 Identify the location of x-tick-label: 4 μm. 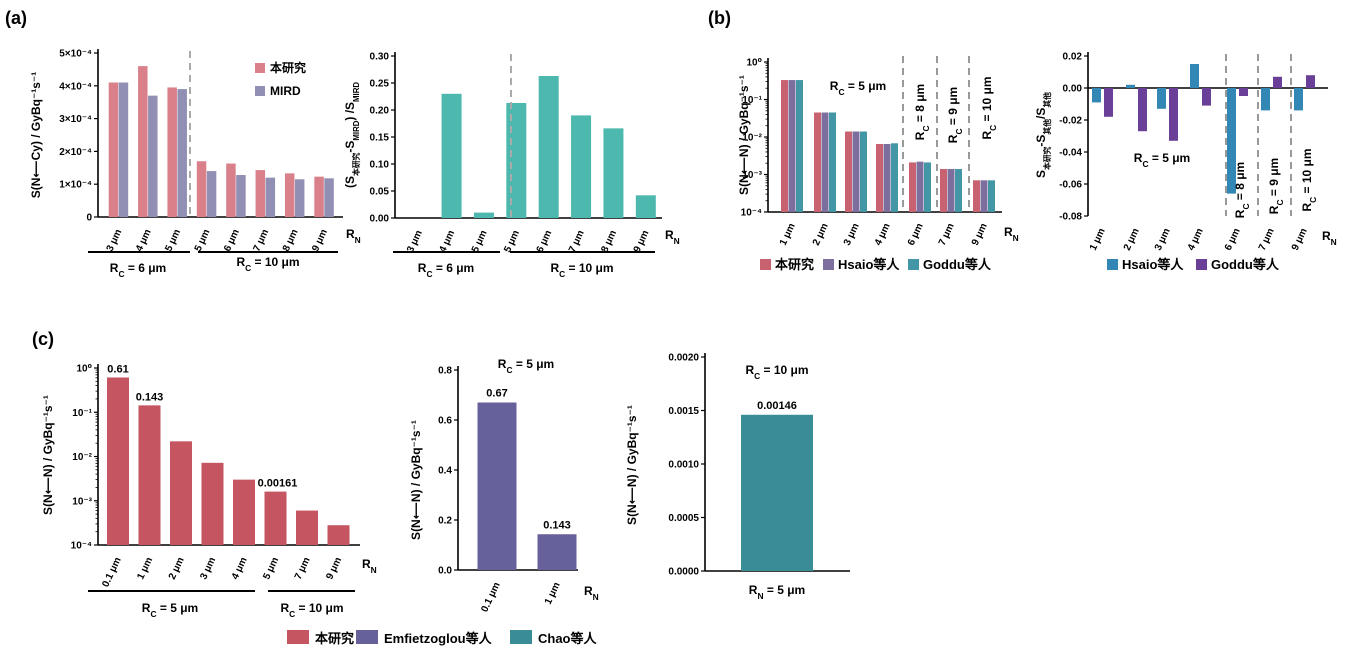
(1196, 240).